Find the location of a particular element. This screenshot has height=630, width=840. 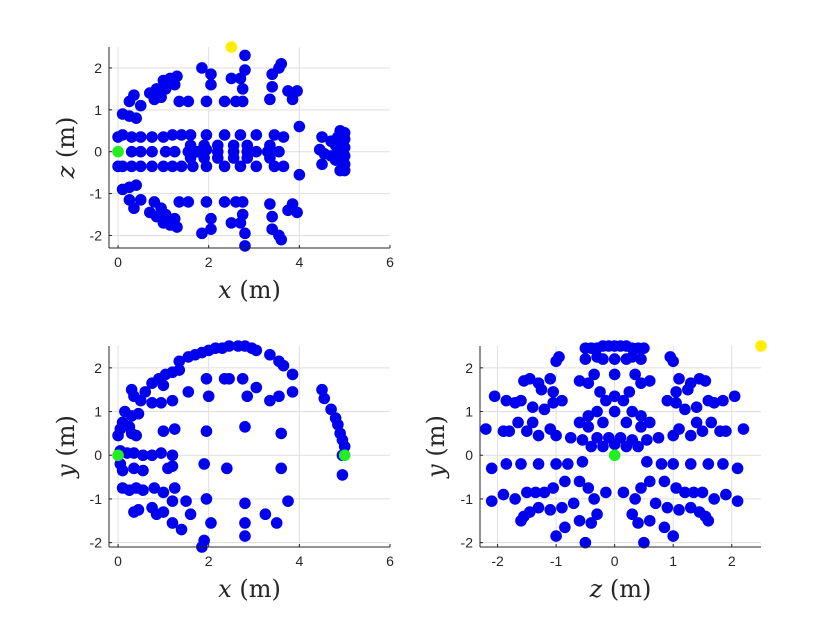

origin-point is located at coordinates (614, 455).